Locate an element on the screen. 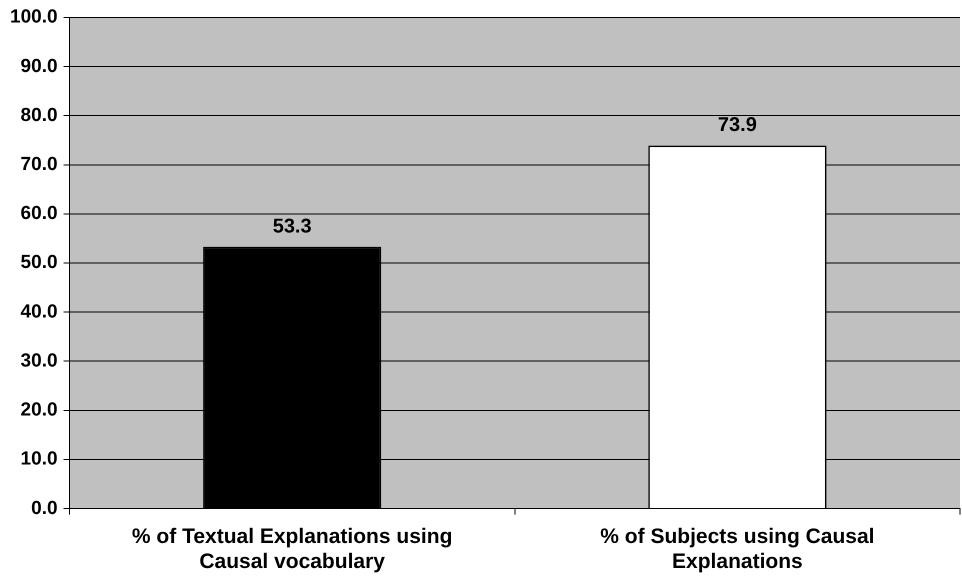 The width and height of the screenshot is (962, 587). data-label: 53.3 is located at coordinates (292, 226).